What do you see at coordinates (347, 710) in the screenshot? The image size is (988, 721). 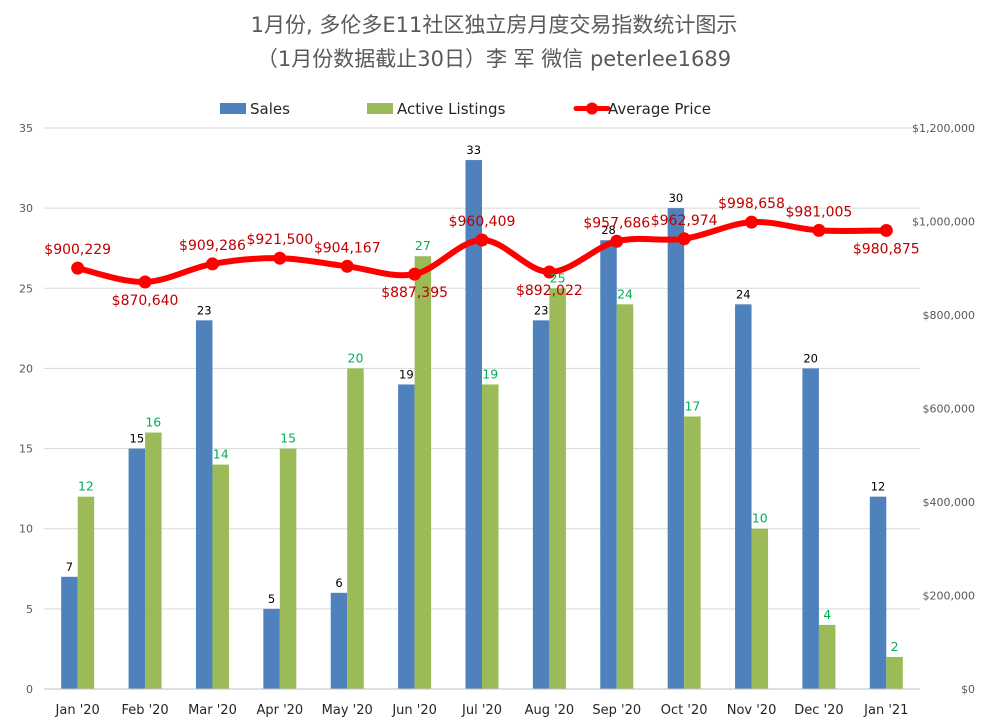 I see `x-tick-label: May '20` at bounding box center [347, 710].